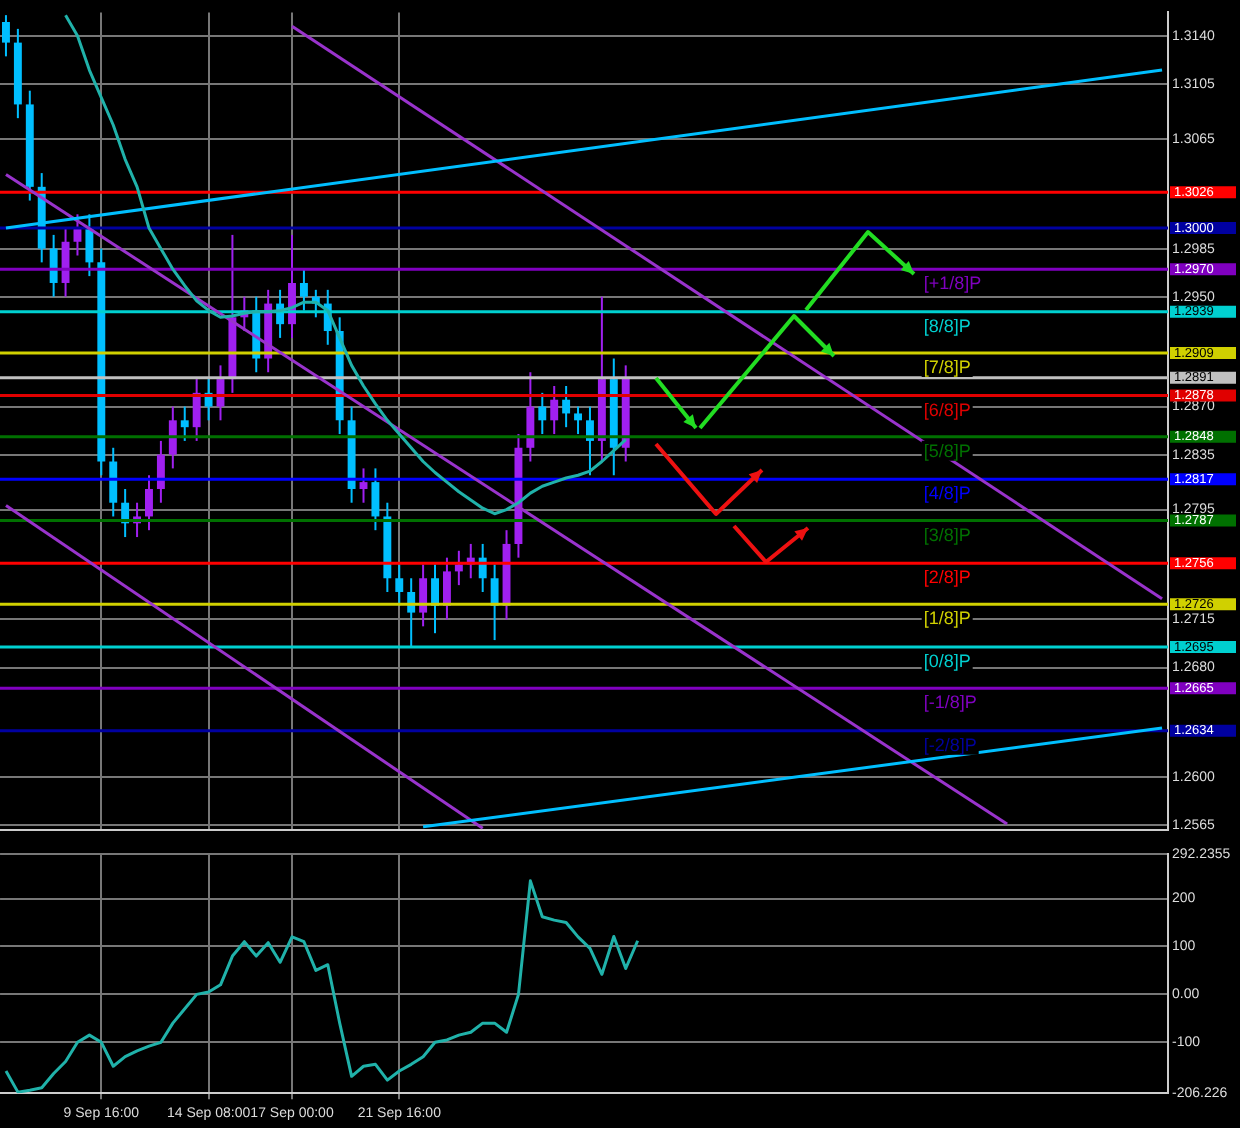 Image resolution: width=1240 pixels, height=1128 pixels. I want to click on annotation: [0/8]P, so click(947, 660).